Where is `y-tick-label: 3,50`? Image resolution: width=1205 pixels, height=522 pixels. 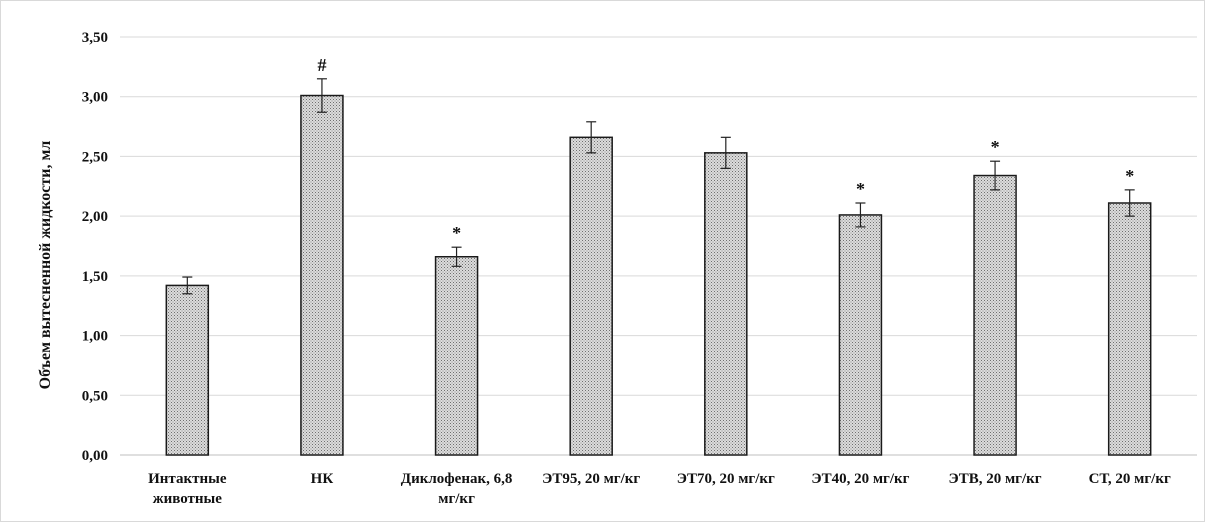 y-tick-label: 3,50 is located at coordinates (95, 38).